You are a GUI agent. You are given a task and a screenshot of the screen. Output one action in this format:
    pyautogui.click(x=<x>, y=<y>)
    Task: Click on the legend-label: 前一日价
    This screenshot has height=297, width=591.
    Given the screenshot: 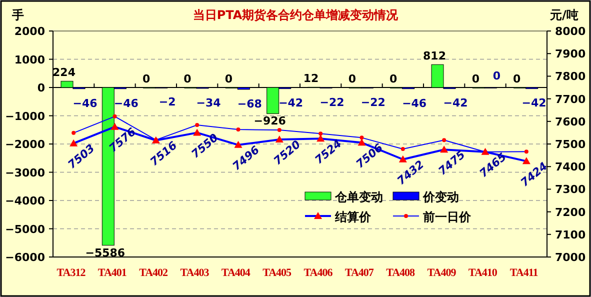 What is the action you would take?
    pyautogui.click(x=447, y=217)
    